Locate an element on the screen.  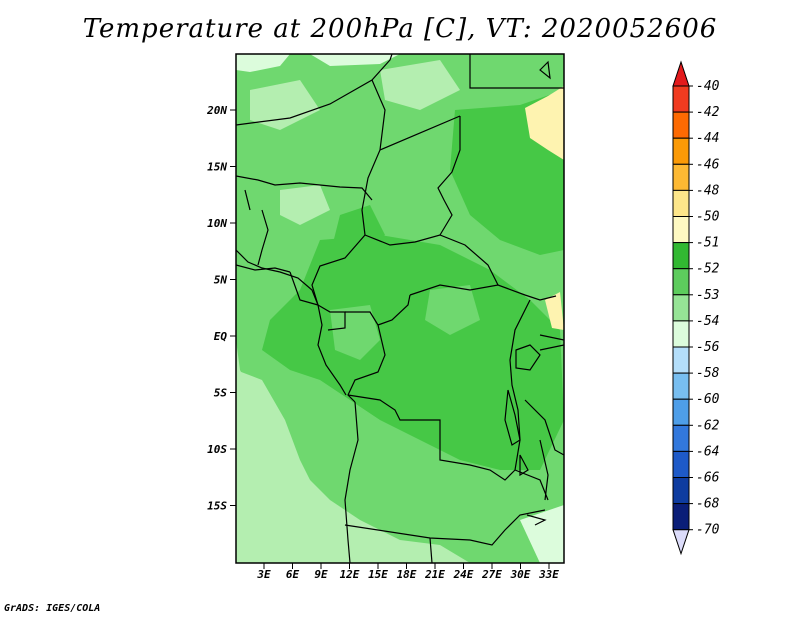
longitude-axis: 3E 6E 9E 12E 15E 18E 21E 24E 27E 30E 33E is located at coordinates (407, 572).